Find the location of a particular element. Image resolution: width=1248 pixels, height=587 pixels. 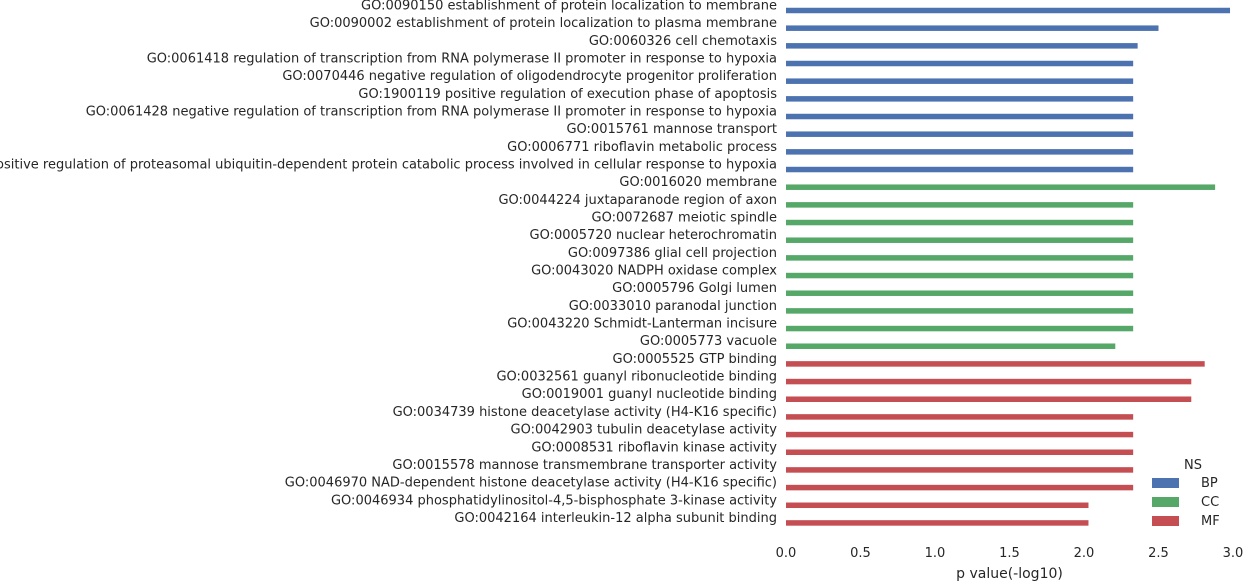

x-tick-label: 3.0 is located at coordinates (1233, 553).